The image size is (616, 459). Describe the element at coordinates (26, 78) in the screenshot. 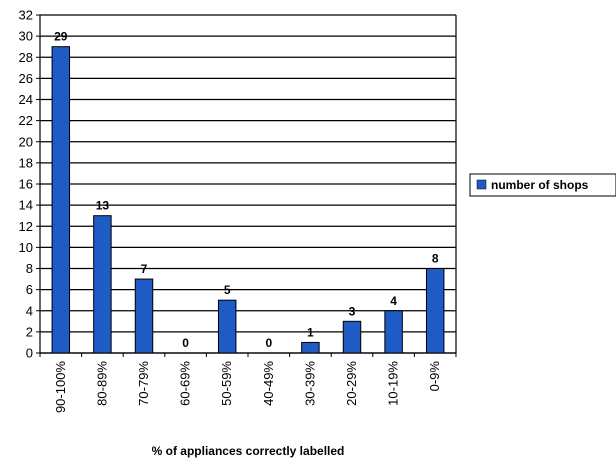

I see `y-tick-label: 26` at that location.